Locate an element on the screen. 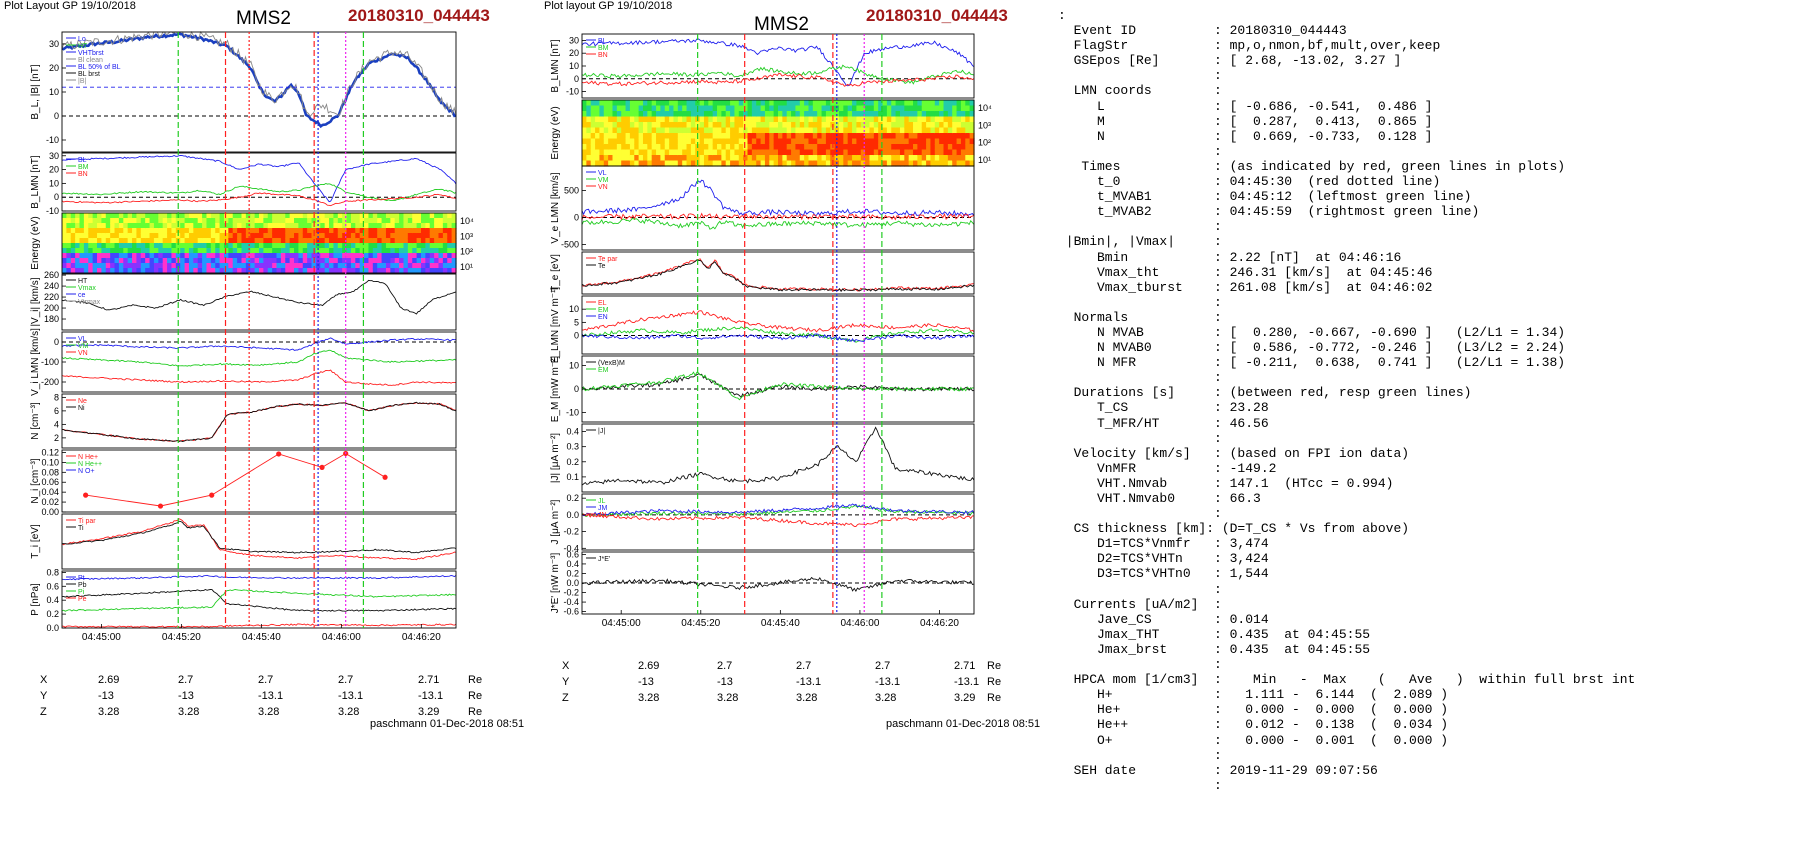  position-axis-label: Z is located at coordinates (565, 698).